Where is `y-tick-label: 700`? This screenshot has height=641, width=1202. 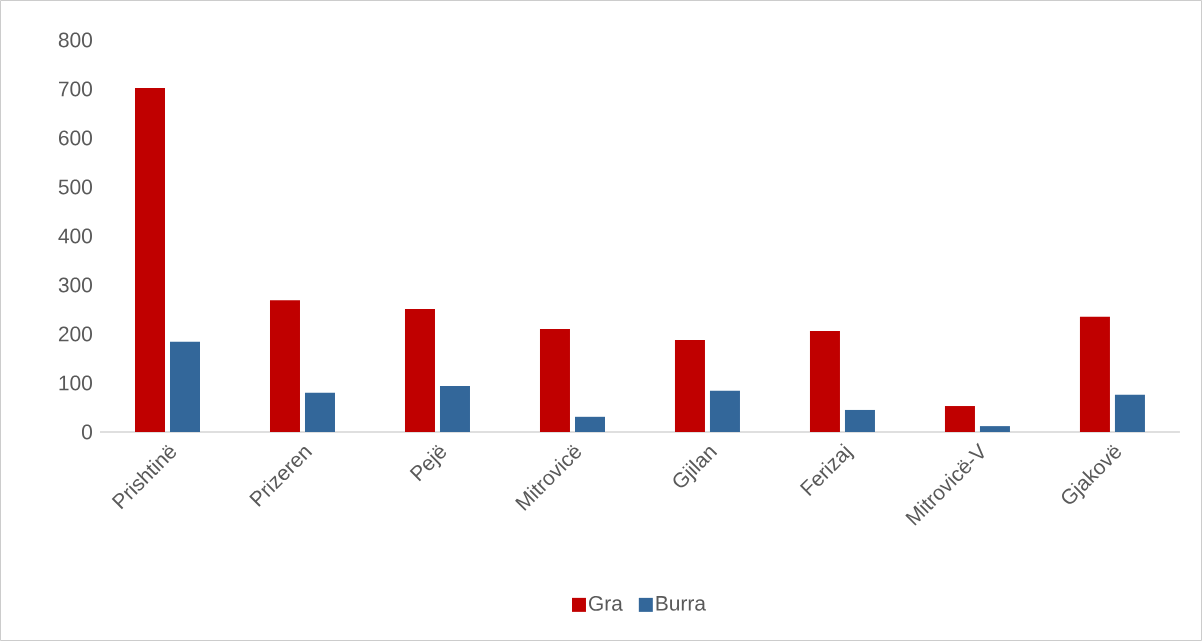 y-tick-label: 700 is located at coordinates (75, 89).